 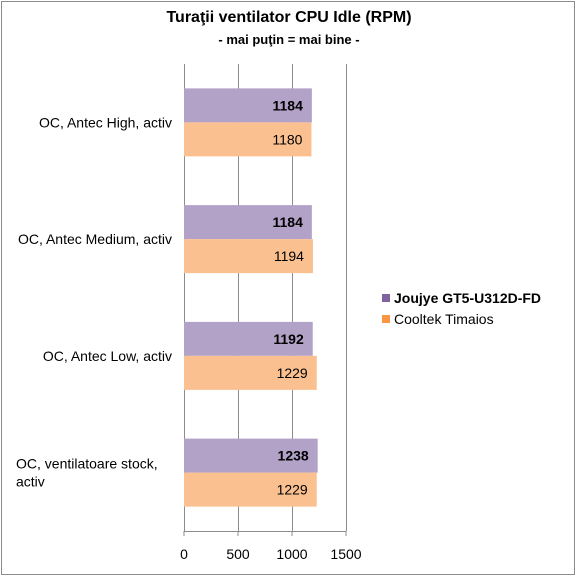 I want to click on data-label-s1-c1: 1184, so click(x=287, y=105).